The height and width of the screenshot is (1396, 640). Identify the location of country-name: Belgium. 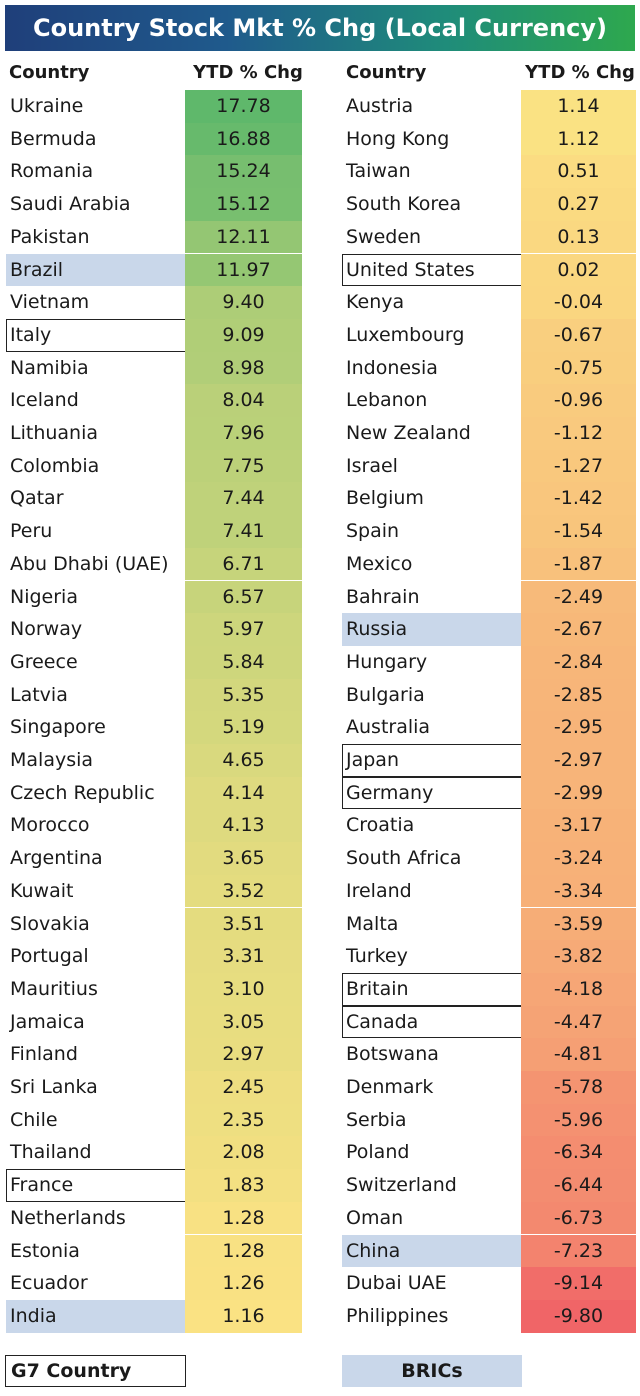
(385, 498).